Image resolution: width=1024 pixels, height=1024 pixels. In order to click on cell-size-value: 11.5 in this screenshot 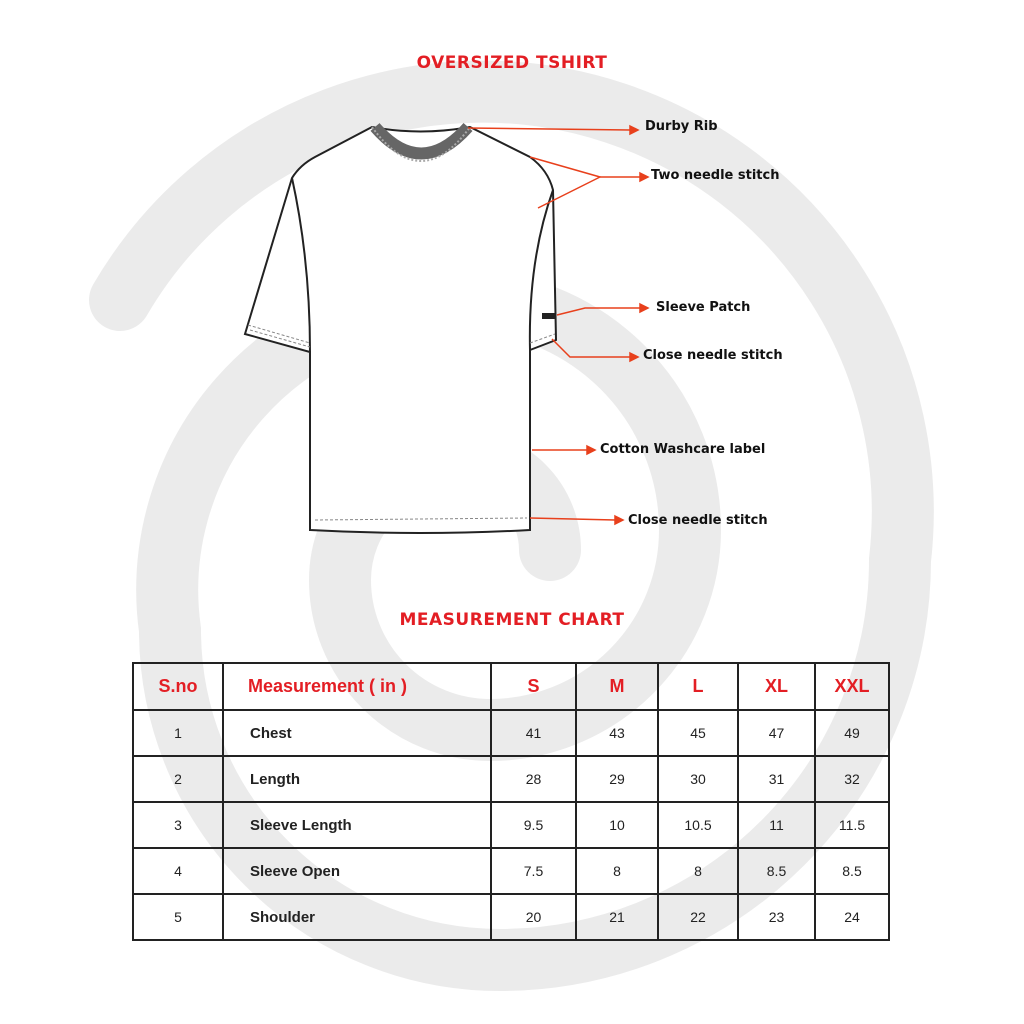, I will do `click(852, 825)`.